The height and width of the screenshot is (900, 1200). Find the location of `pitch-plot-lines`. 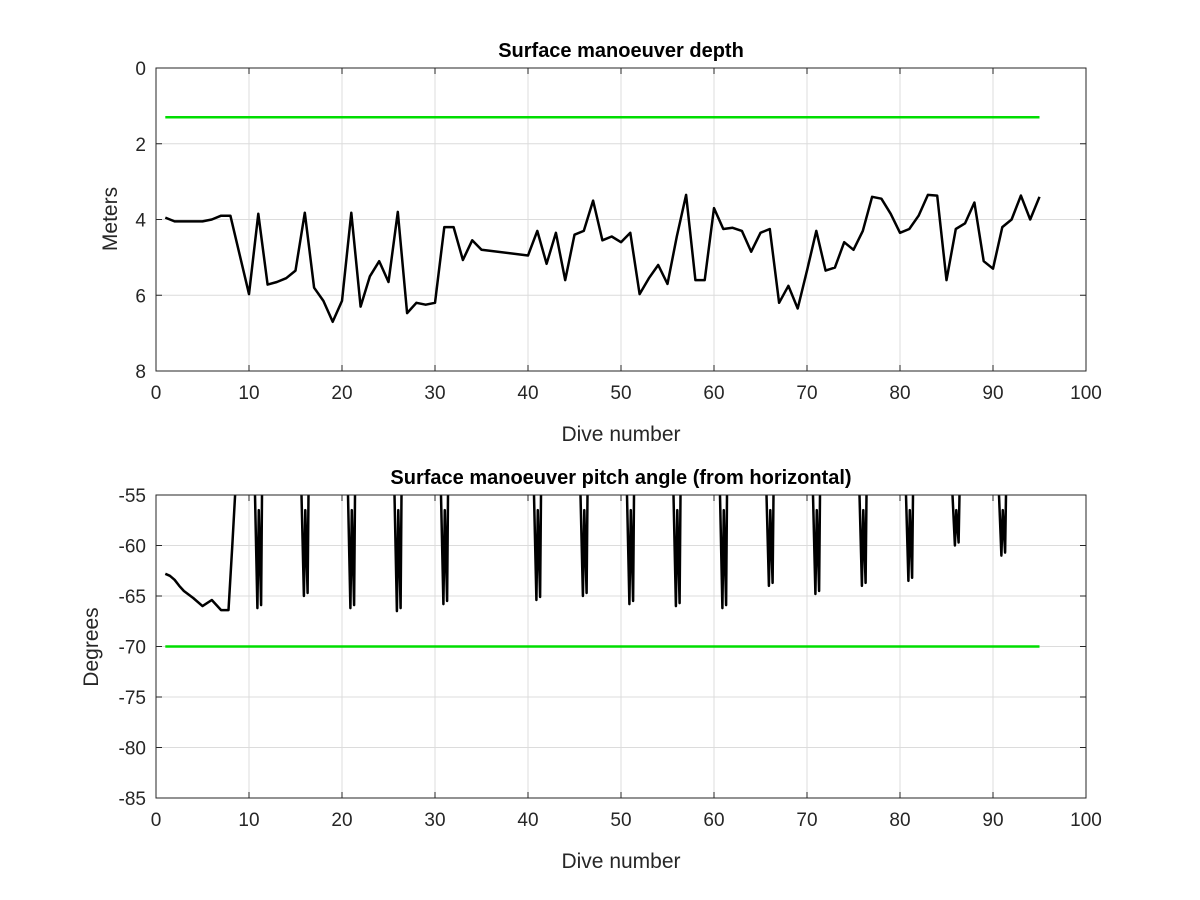

pitch-plot-lines is located at coordinates (602, 571).